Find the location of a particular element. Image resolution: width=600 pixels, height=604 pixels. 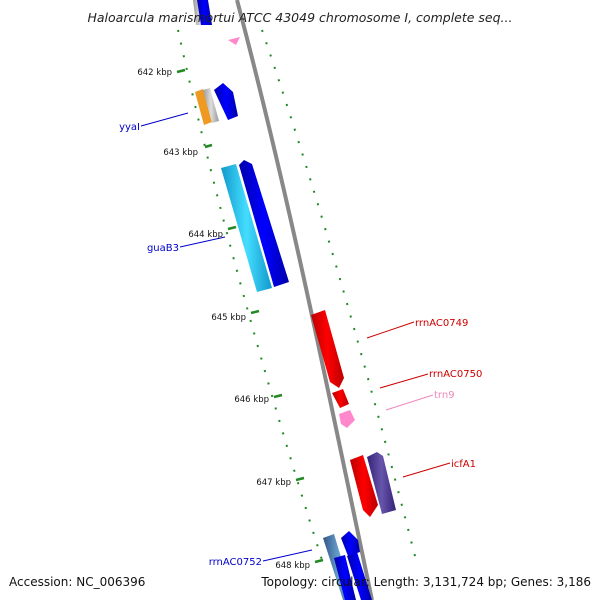

feature-rrnAC0750 is located at coordinates (340, 398).